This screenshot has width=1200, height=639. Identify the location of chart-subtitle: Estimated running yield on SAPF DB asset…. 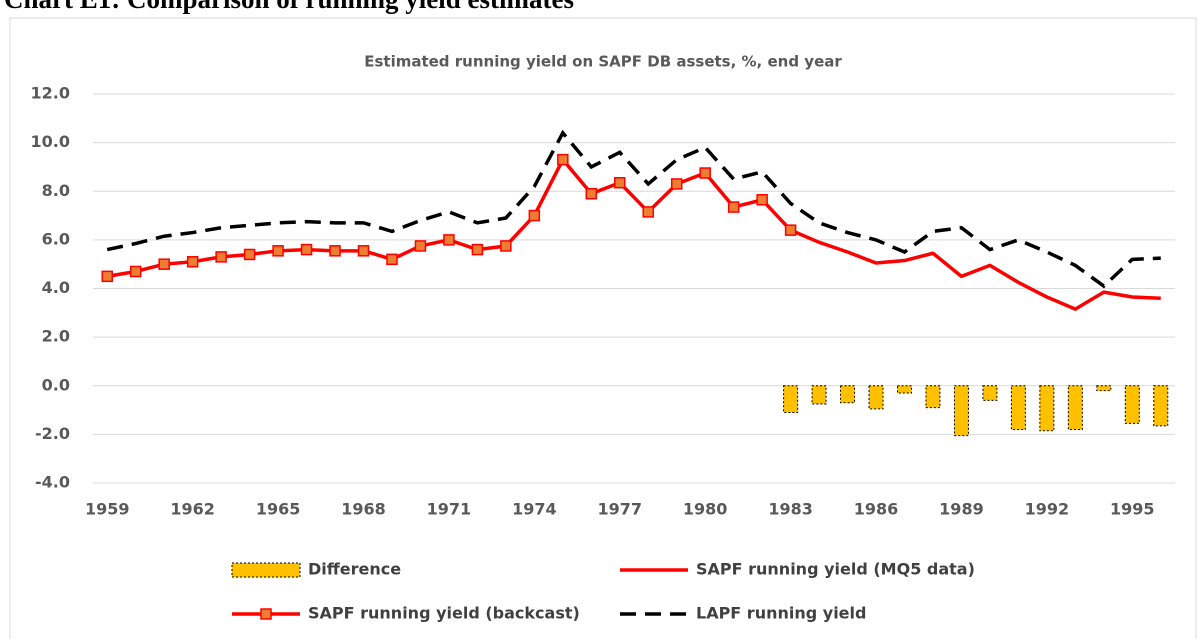
(603, 62).